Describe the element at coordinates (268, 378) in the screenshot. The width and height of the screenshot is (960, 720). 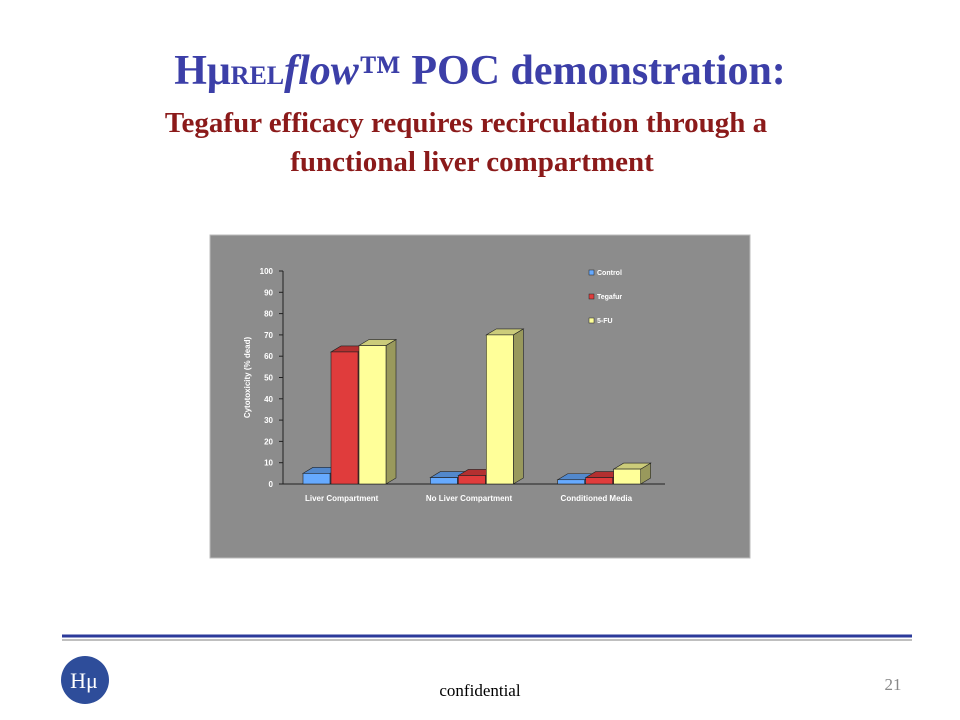
I see `y-tick-label: 50` at that location.